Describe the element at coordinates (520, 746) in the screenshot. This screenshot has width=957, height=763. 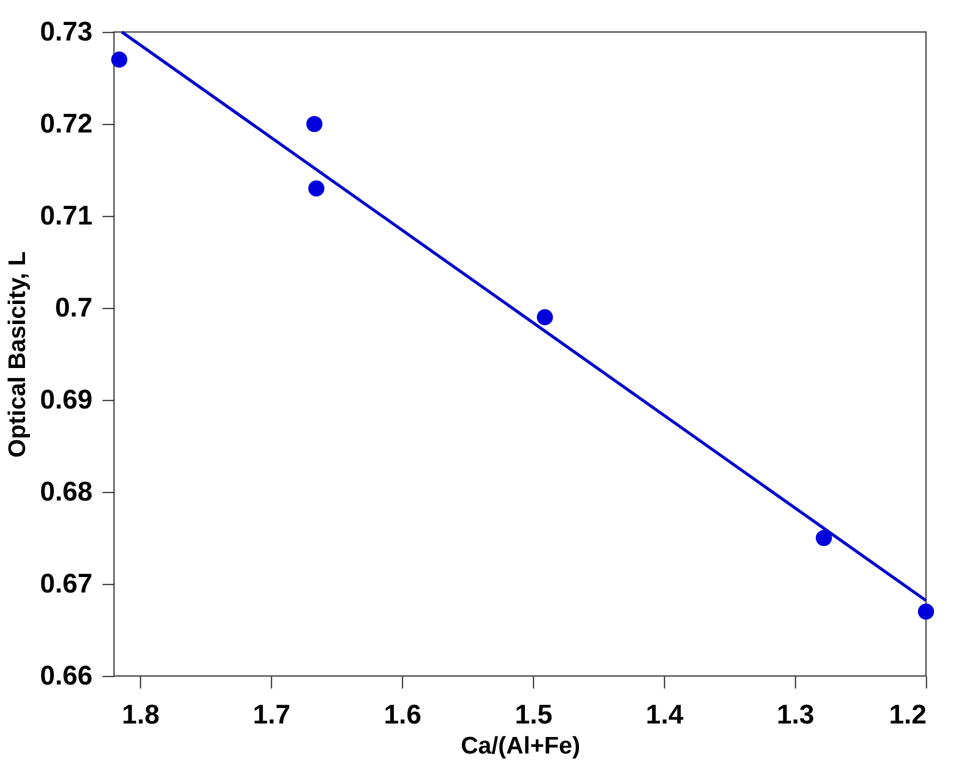
I see `x-axis-title: Ca/(Al+Fe)` at that location.